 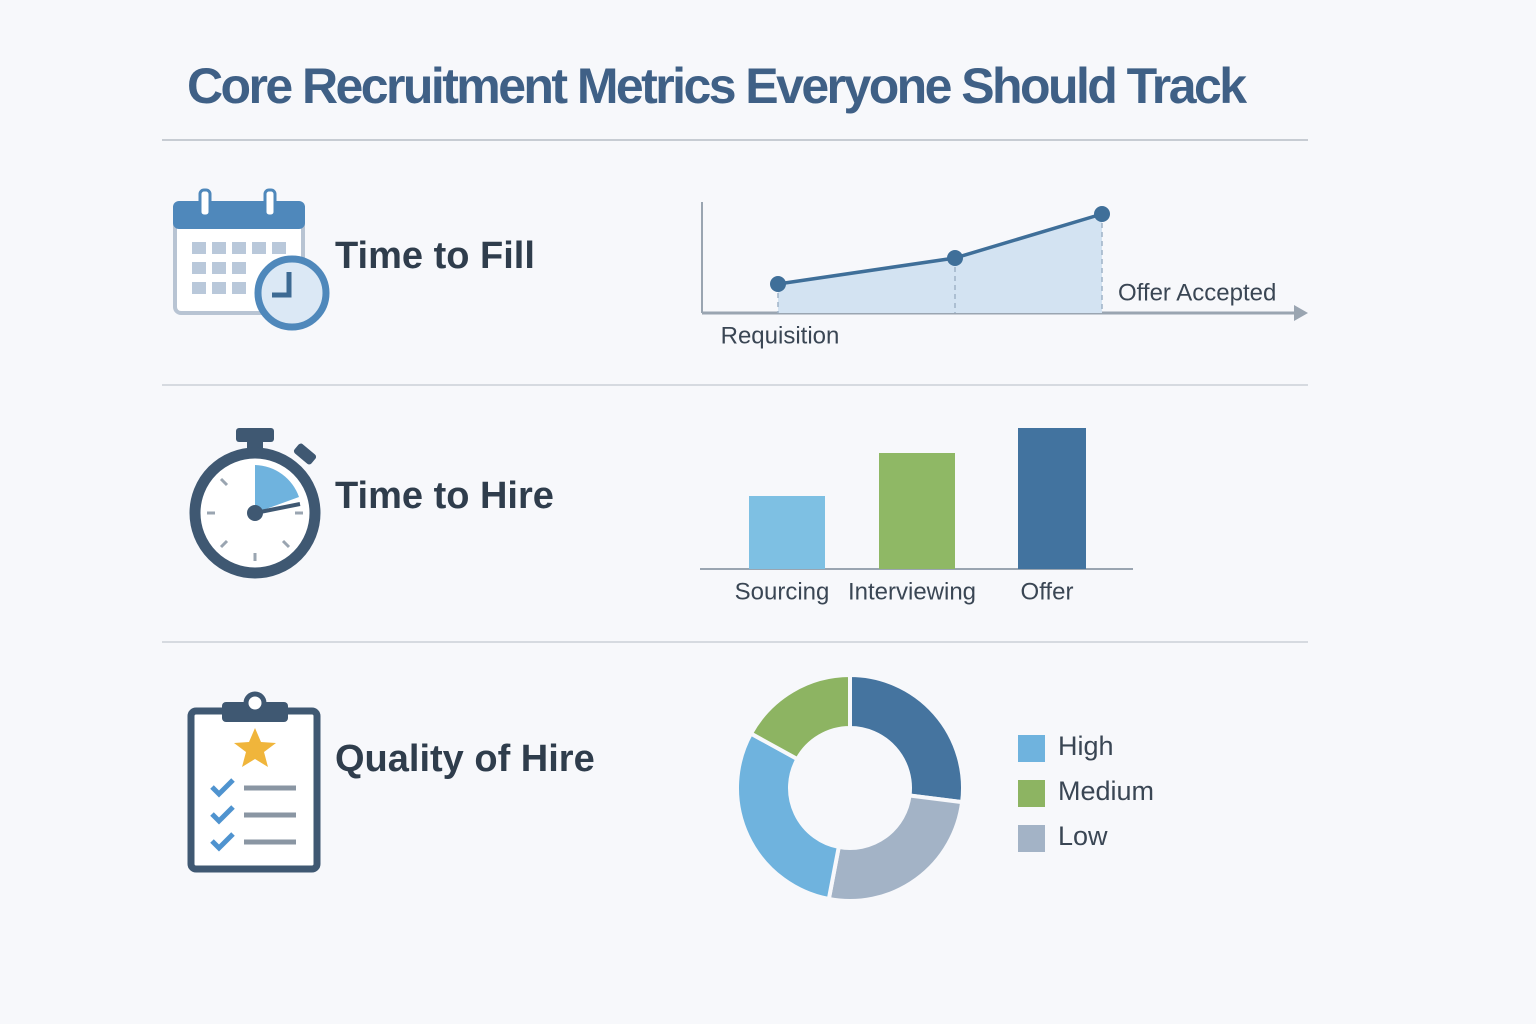 What do you see at coordinates (465, 759) in the screenshot?
I see `metric-title: Quality of Hire` at bounding box center [465, 759].